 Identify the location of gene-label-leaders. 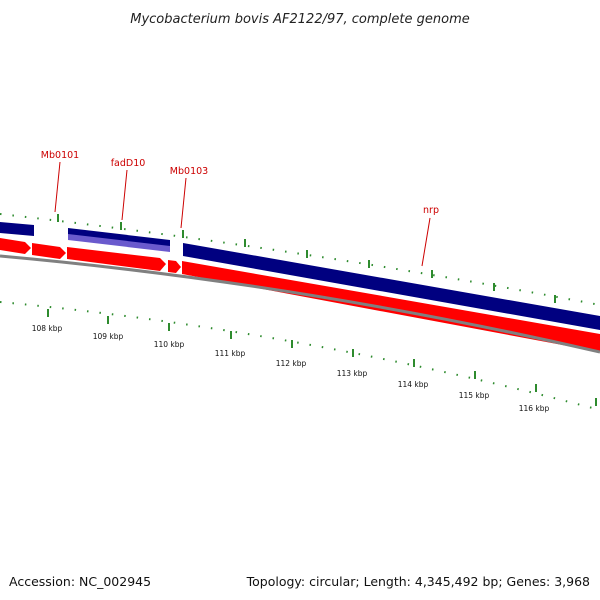
(242, 214).